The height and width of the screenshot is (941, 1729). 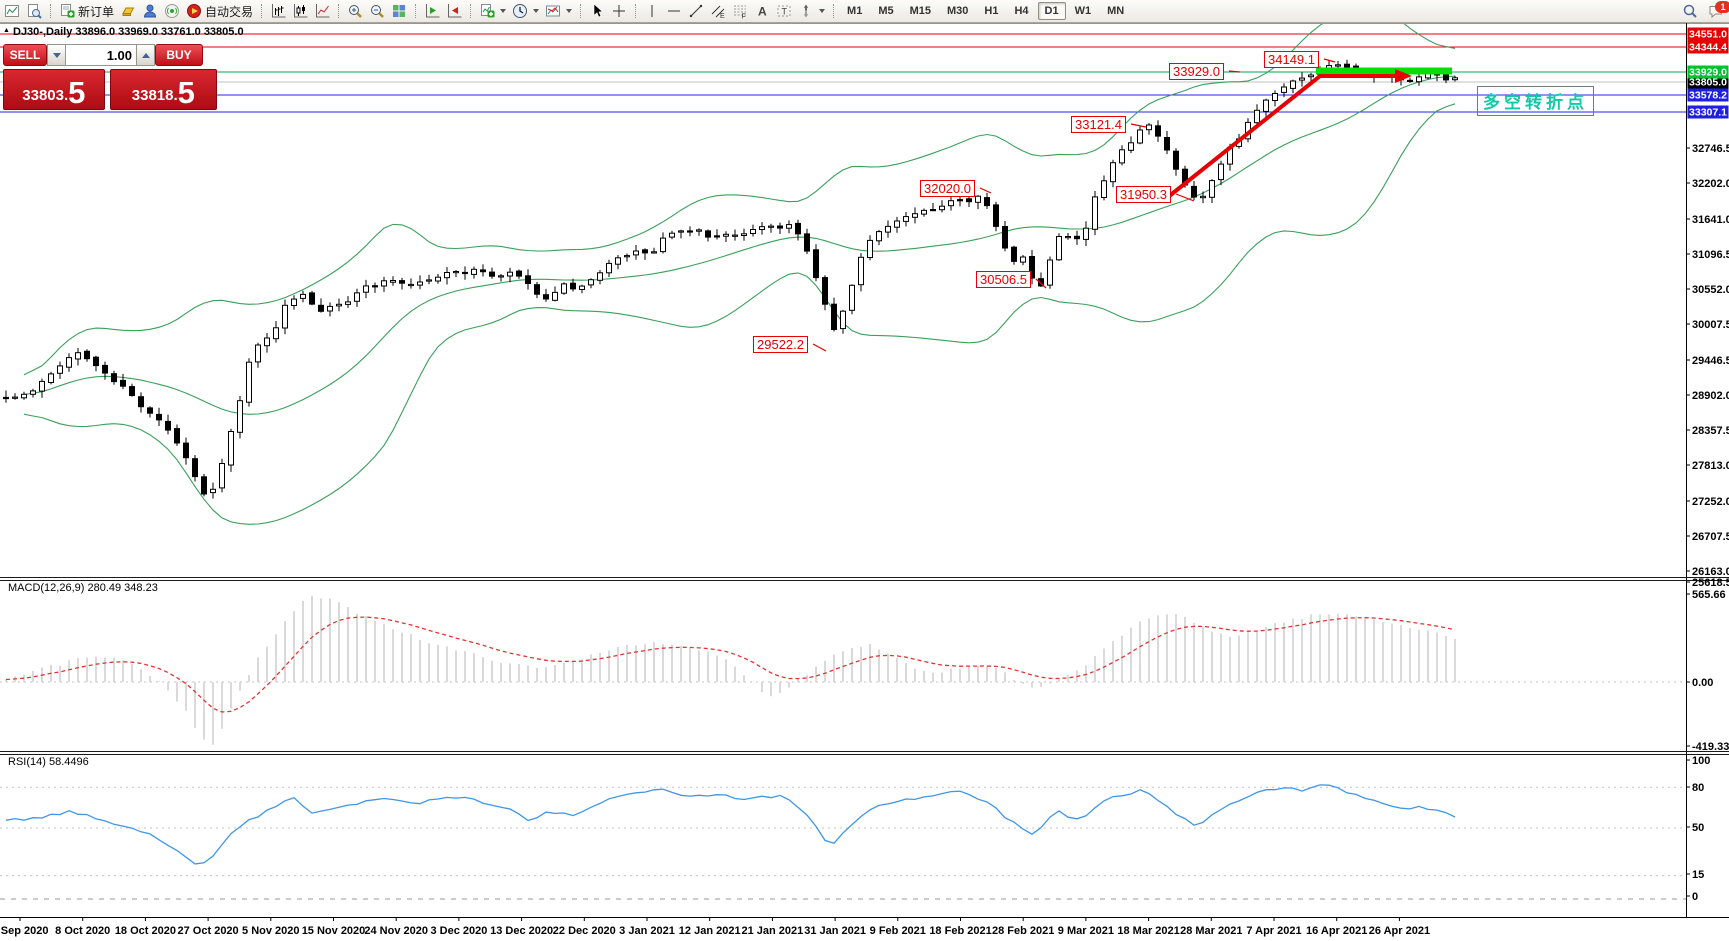 I want to click on toolbar-button-zoom-in, so click(x=355, y=11).